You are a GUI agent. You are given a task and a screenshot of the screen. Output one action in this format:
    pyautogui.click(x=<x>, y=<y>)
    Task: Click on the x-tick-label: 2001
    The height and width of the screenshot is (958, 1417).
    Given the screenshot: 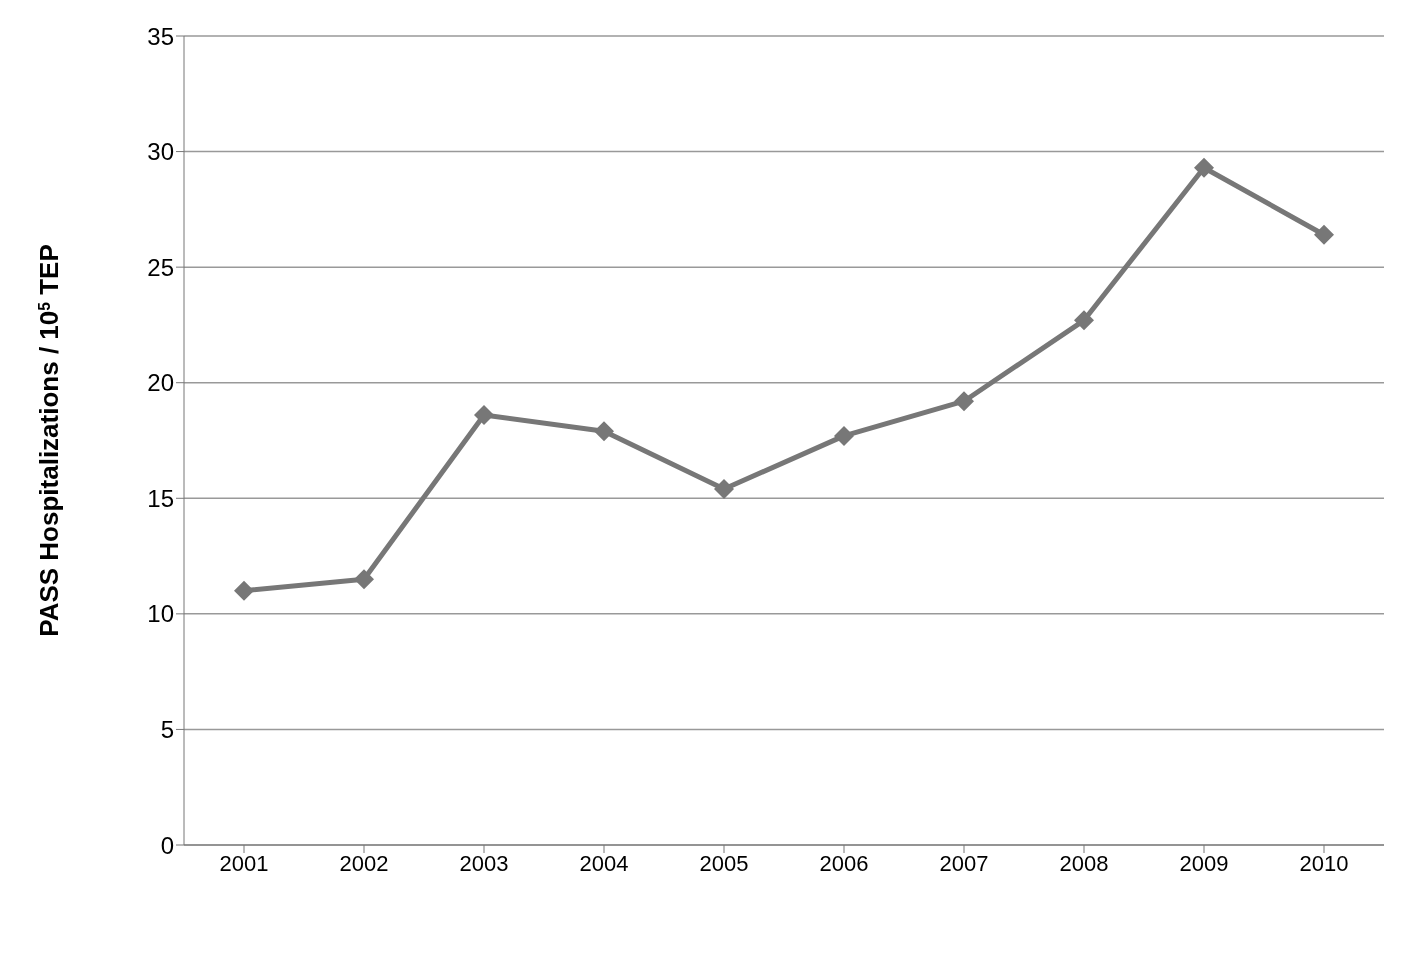 What is the action you would take?
    pyautogui.click(x=244, y=863)
    